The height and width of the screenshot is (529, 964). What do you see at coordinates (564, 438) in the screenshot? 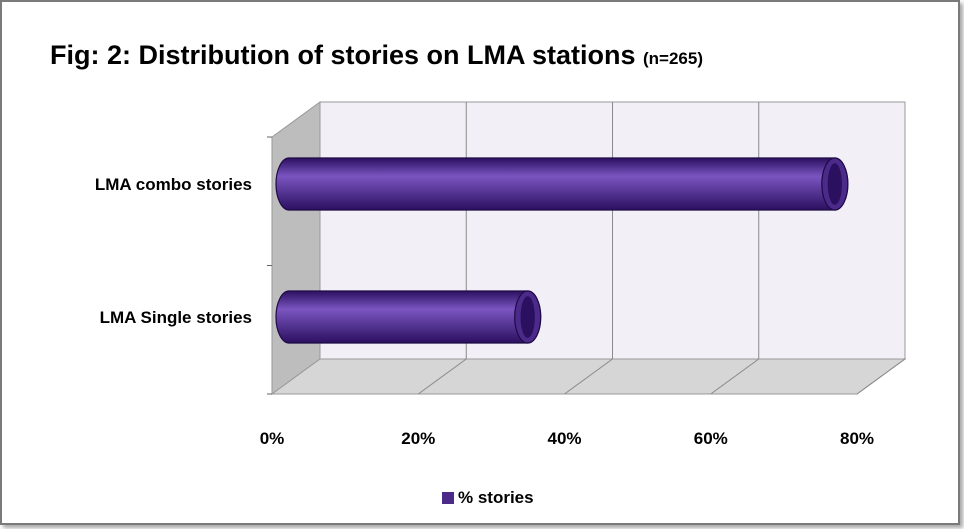
I see `x-tick-label: 40%` at bounding box center [564, 438].